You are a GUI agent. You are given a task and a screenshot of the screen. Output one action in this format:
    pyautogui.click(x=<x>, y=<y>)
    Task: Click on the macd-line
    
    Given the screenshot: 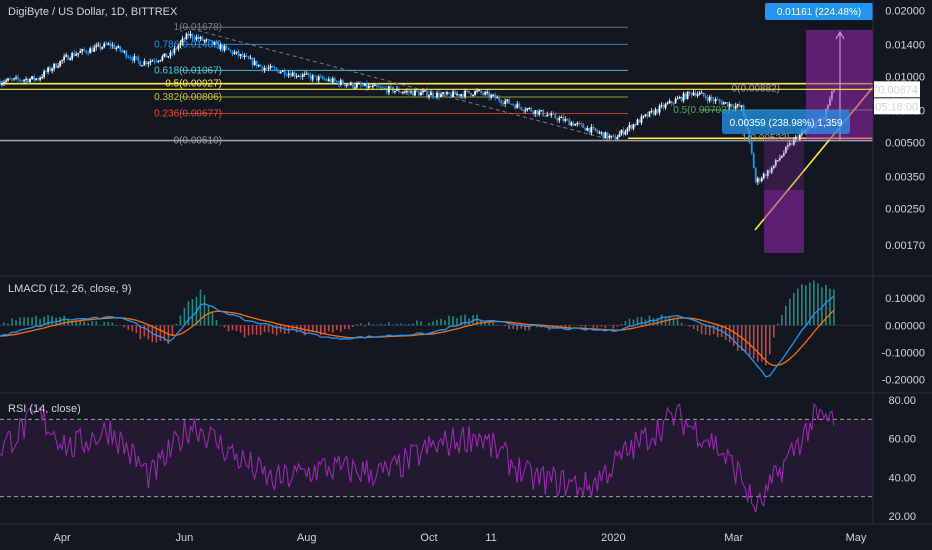 What is the action you would take?
    pyautogui.click(x=417, y=336)
    